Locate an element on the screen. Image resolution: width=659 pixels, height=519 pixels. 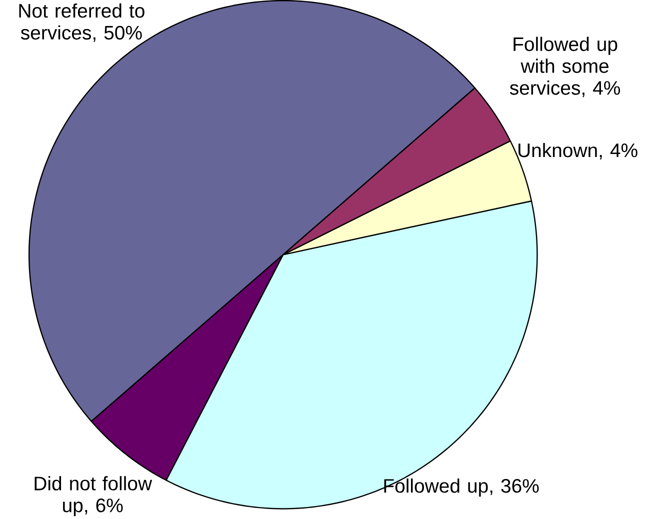
slice-label: Unknown, 4% is located at coordinates (578, 151).